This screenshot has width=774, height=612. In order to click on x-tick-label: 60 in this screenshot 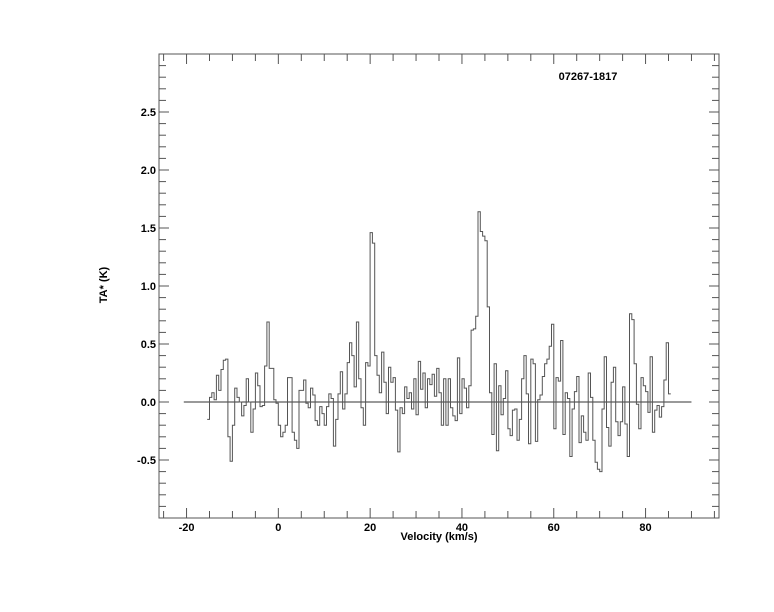, I will do `click(554, 528)`.